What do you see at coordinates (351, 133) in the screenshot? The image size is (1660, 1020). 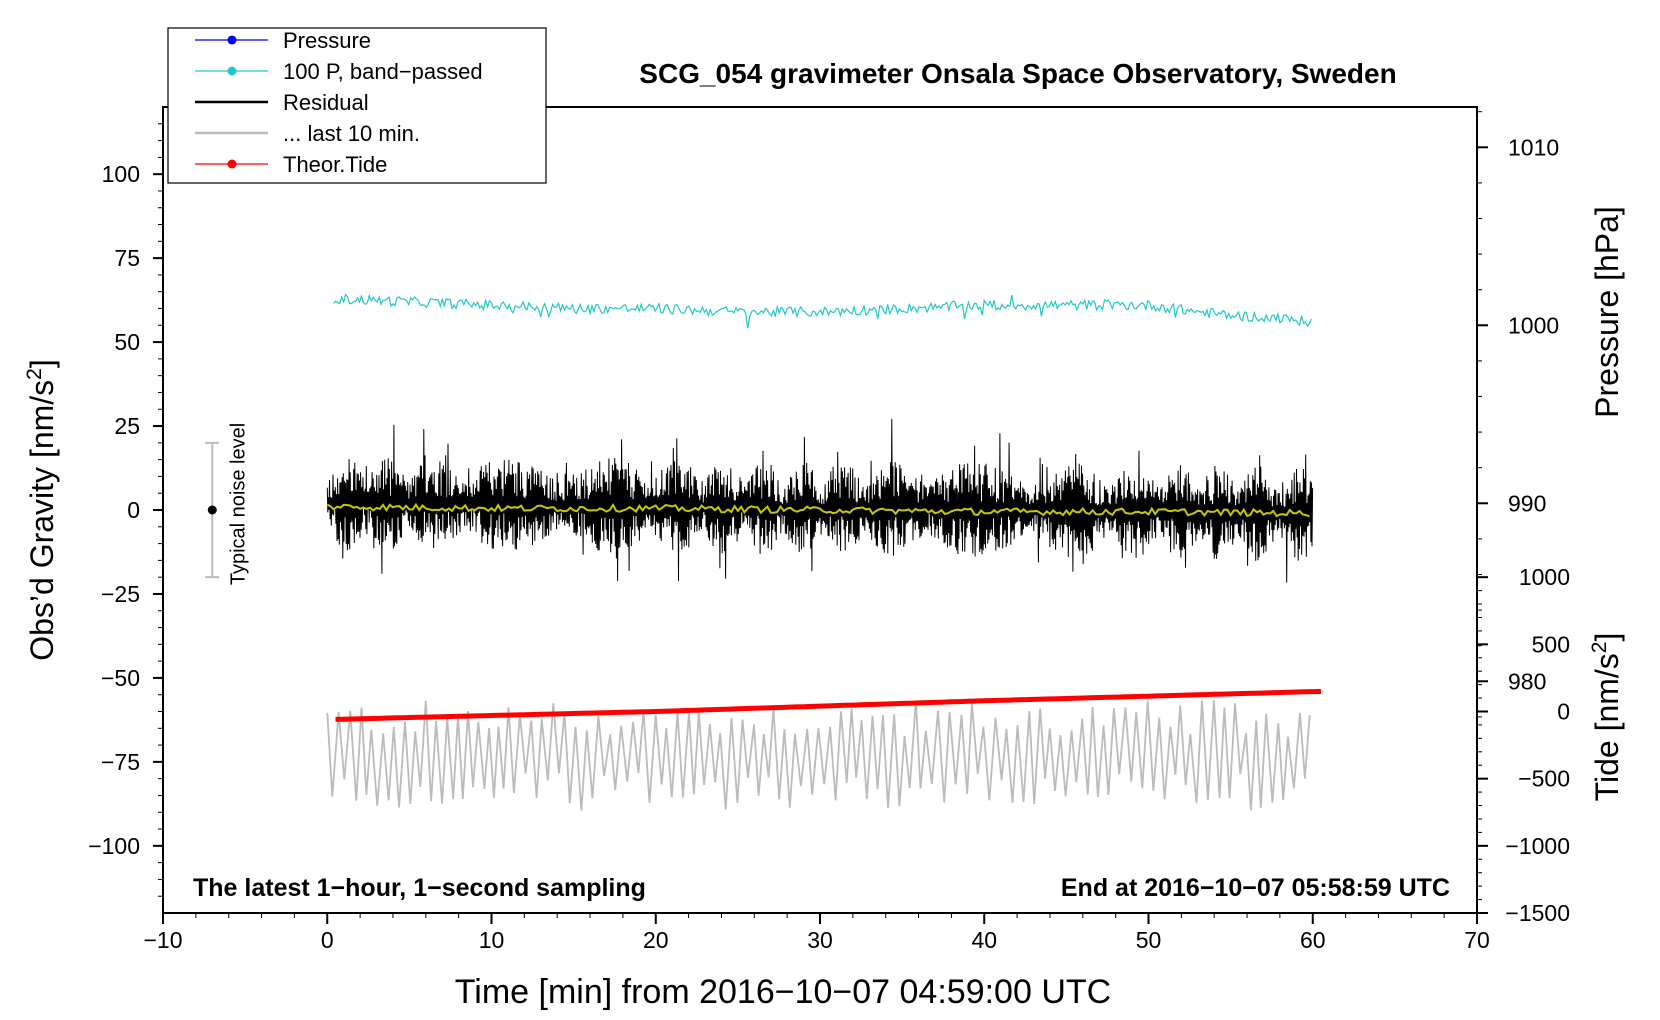 I see `legend-label: ... last 10 min.` at bounding box center [351, 133].